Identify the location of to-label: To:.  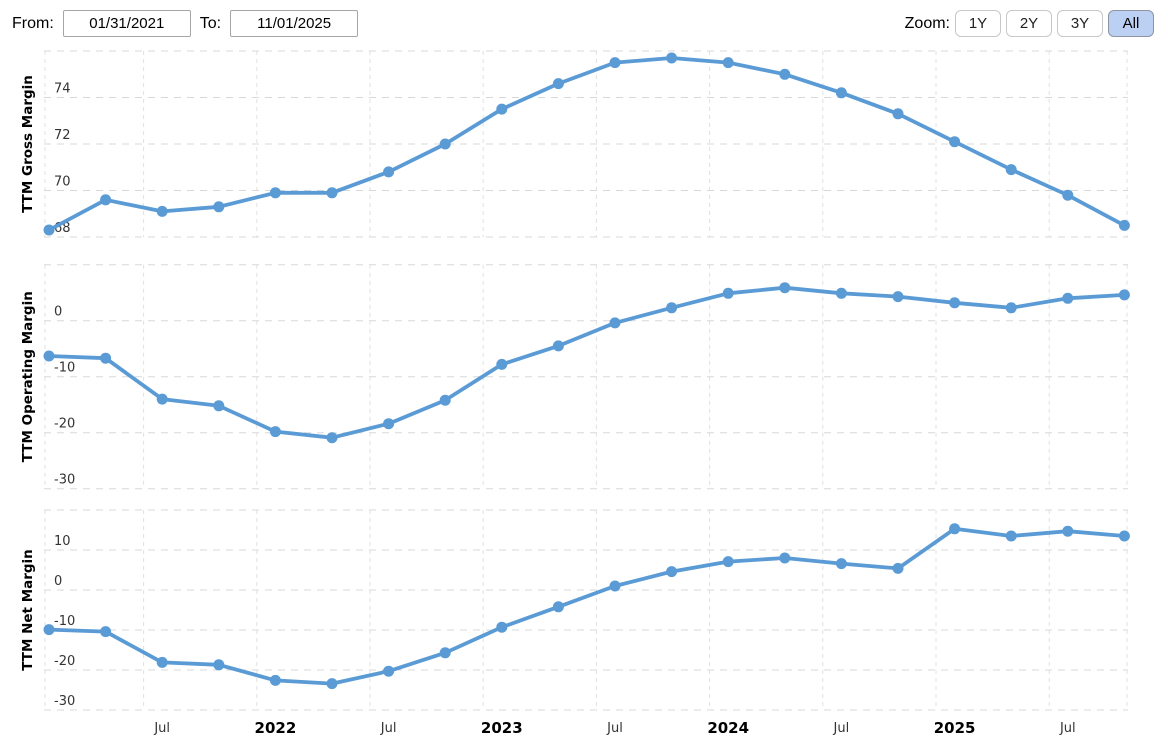
(210, 23).